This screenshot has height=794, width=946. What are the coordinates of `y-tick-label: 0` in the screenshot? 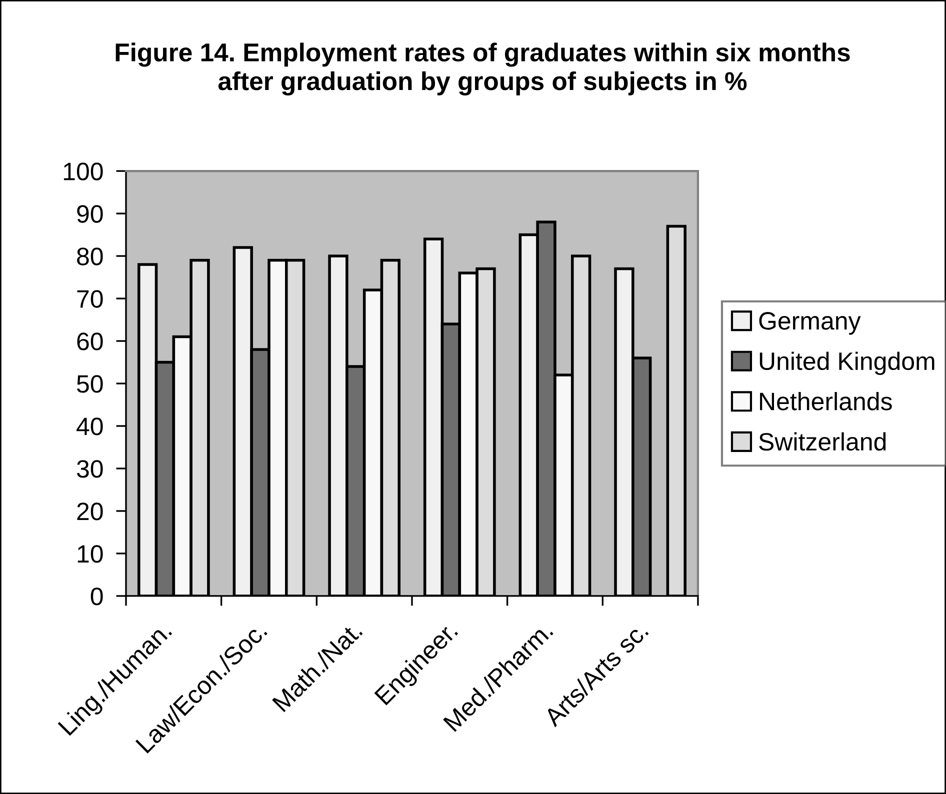 It's located at (96, 597).